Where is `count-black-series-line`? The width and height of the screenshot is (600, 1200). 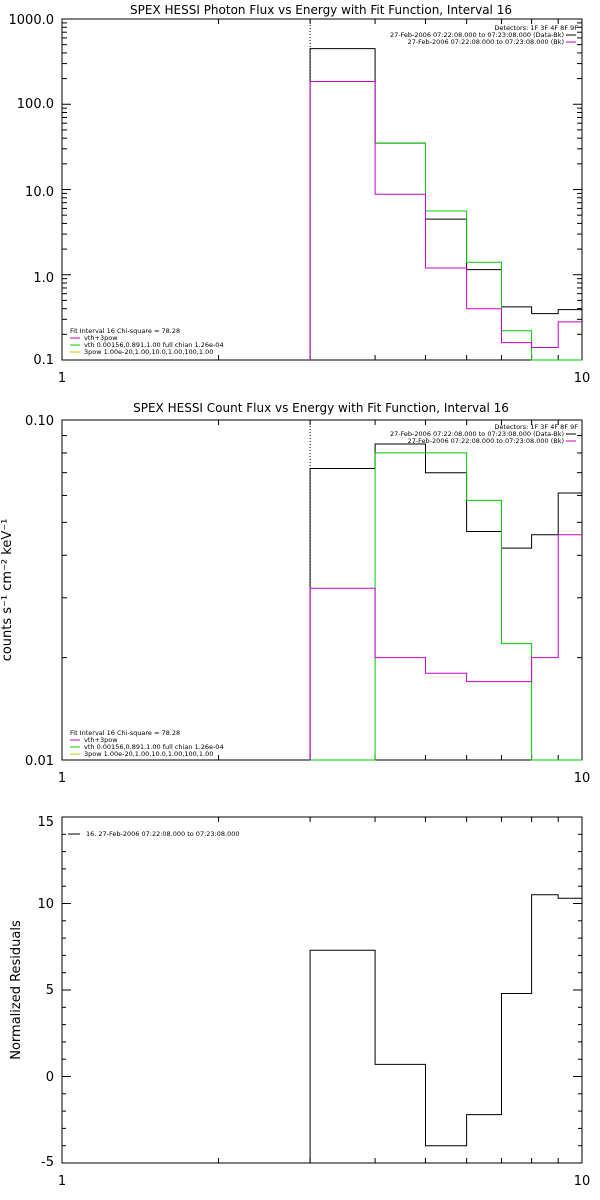 count-black-series-line is located at coordinates (445, 601).